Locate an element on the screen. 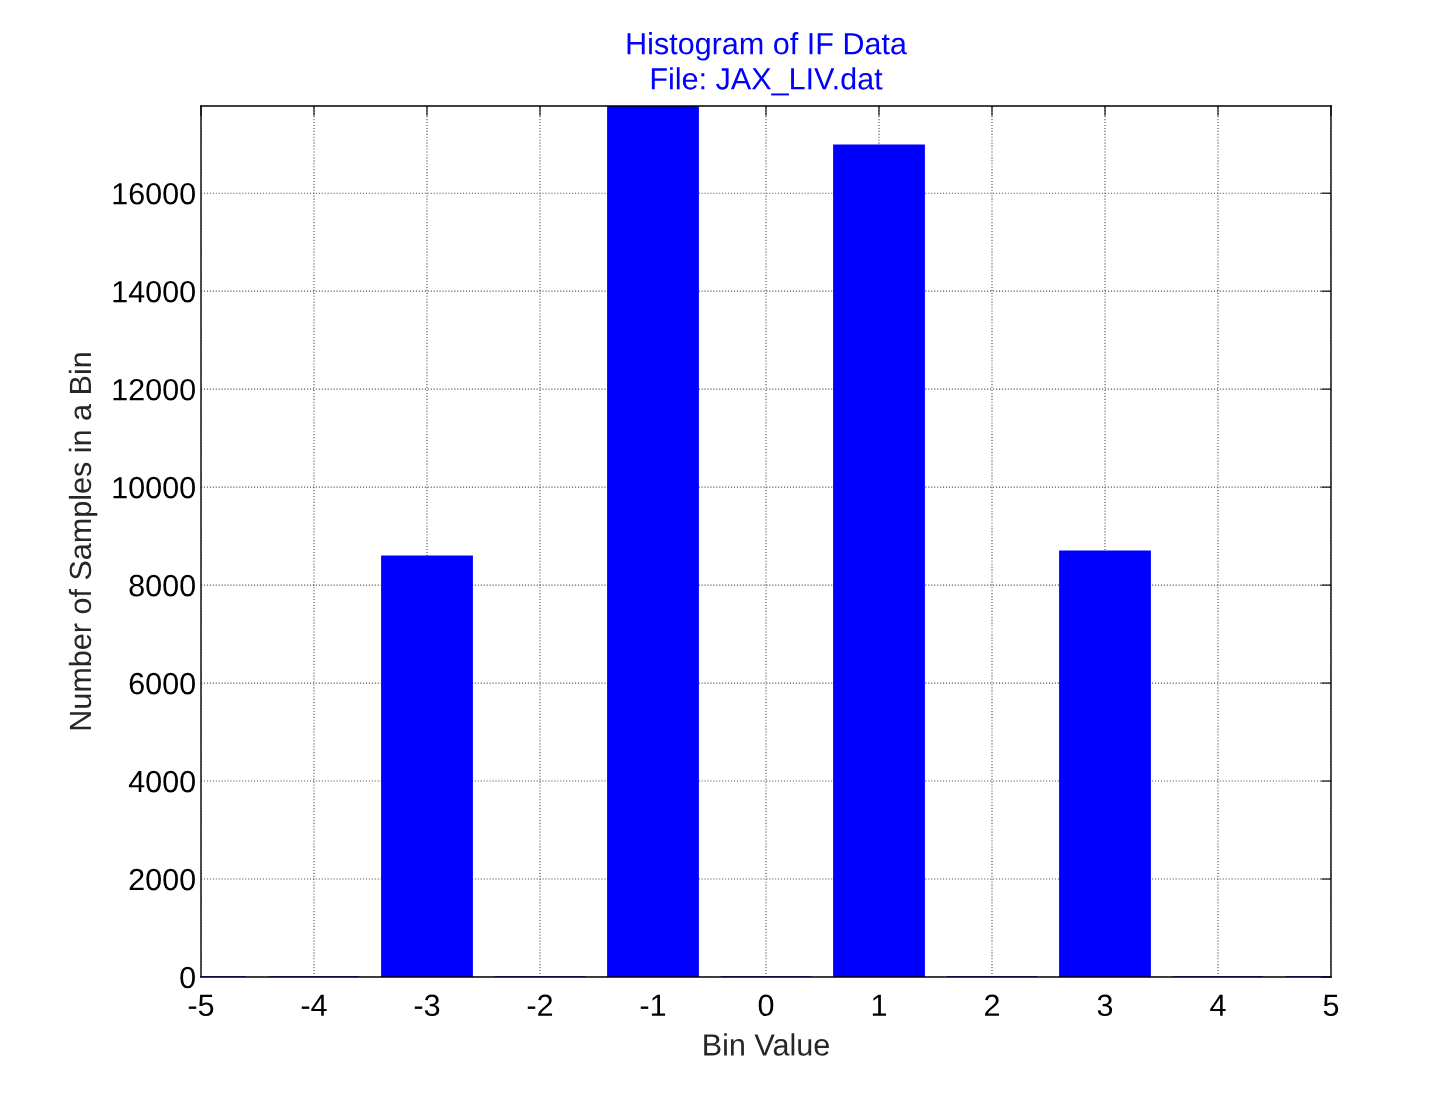 The width and height of the screenshot is (1445, 1094). y-axis-title: Number of Samples in a Bin is located at coordinates (83, 541).